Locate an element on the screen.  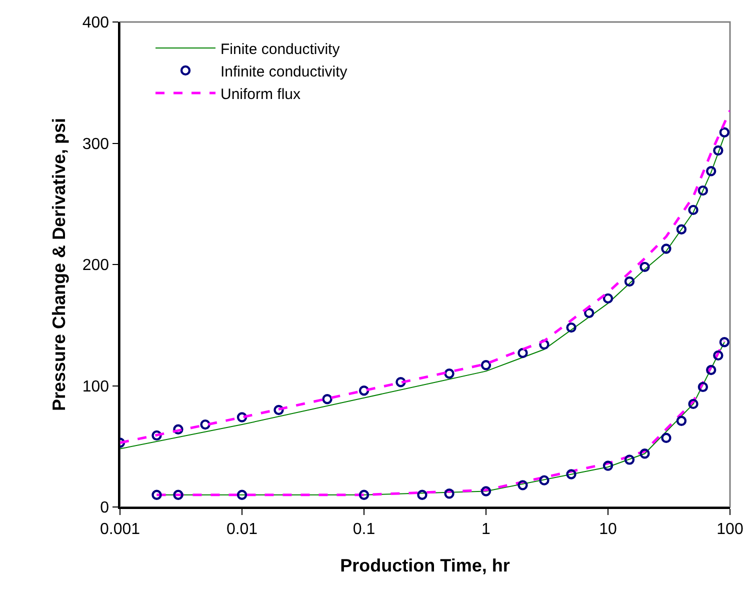
y-axis-title: Pressure Change & Derivative, psi is located at coordinates (59, 265).